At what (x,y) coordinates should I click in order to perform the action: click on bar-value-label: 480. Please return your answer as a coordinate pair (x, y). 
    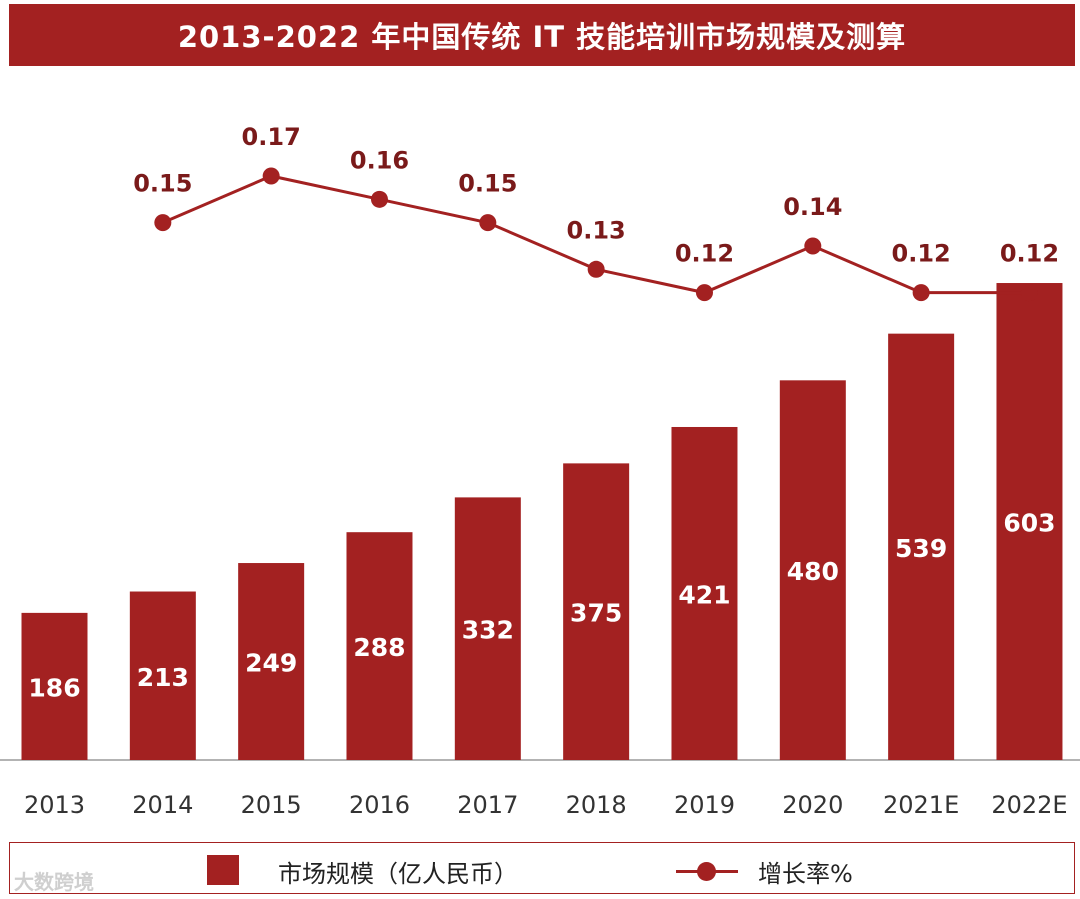
    Looking at the image, I should click on (813, 571).